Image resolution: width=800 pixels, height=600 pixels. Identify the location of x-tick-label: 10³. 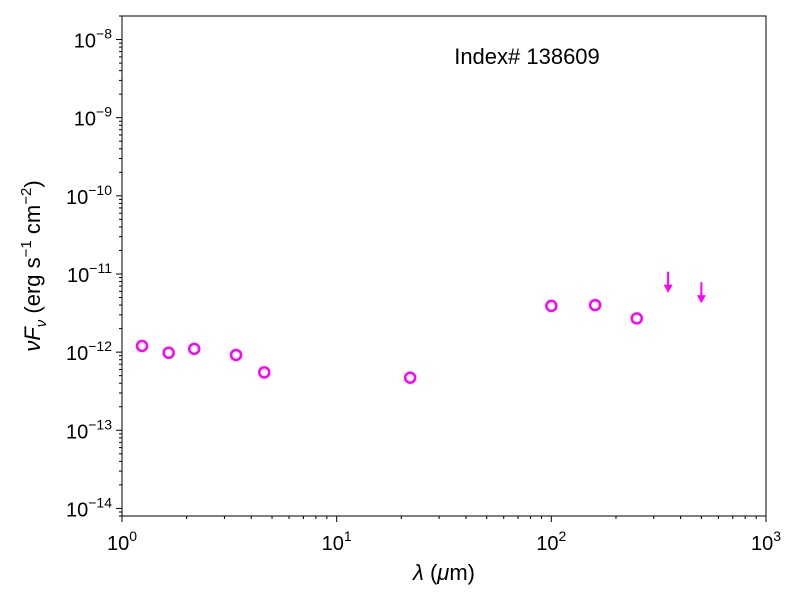
(766, 541).